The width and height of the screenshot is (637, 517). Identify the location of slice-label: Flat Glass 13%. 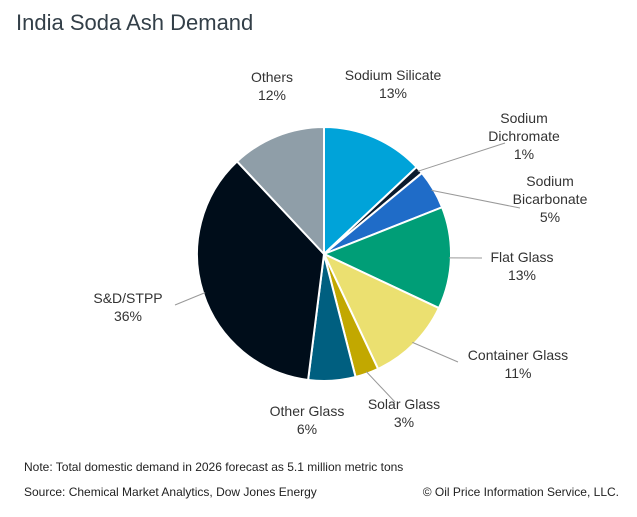
(521, 266).